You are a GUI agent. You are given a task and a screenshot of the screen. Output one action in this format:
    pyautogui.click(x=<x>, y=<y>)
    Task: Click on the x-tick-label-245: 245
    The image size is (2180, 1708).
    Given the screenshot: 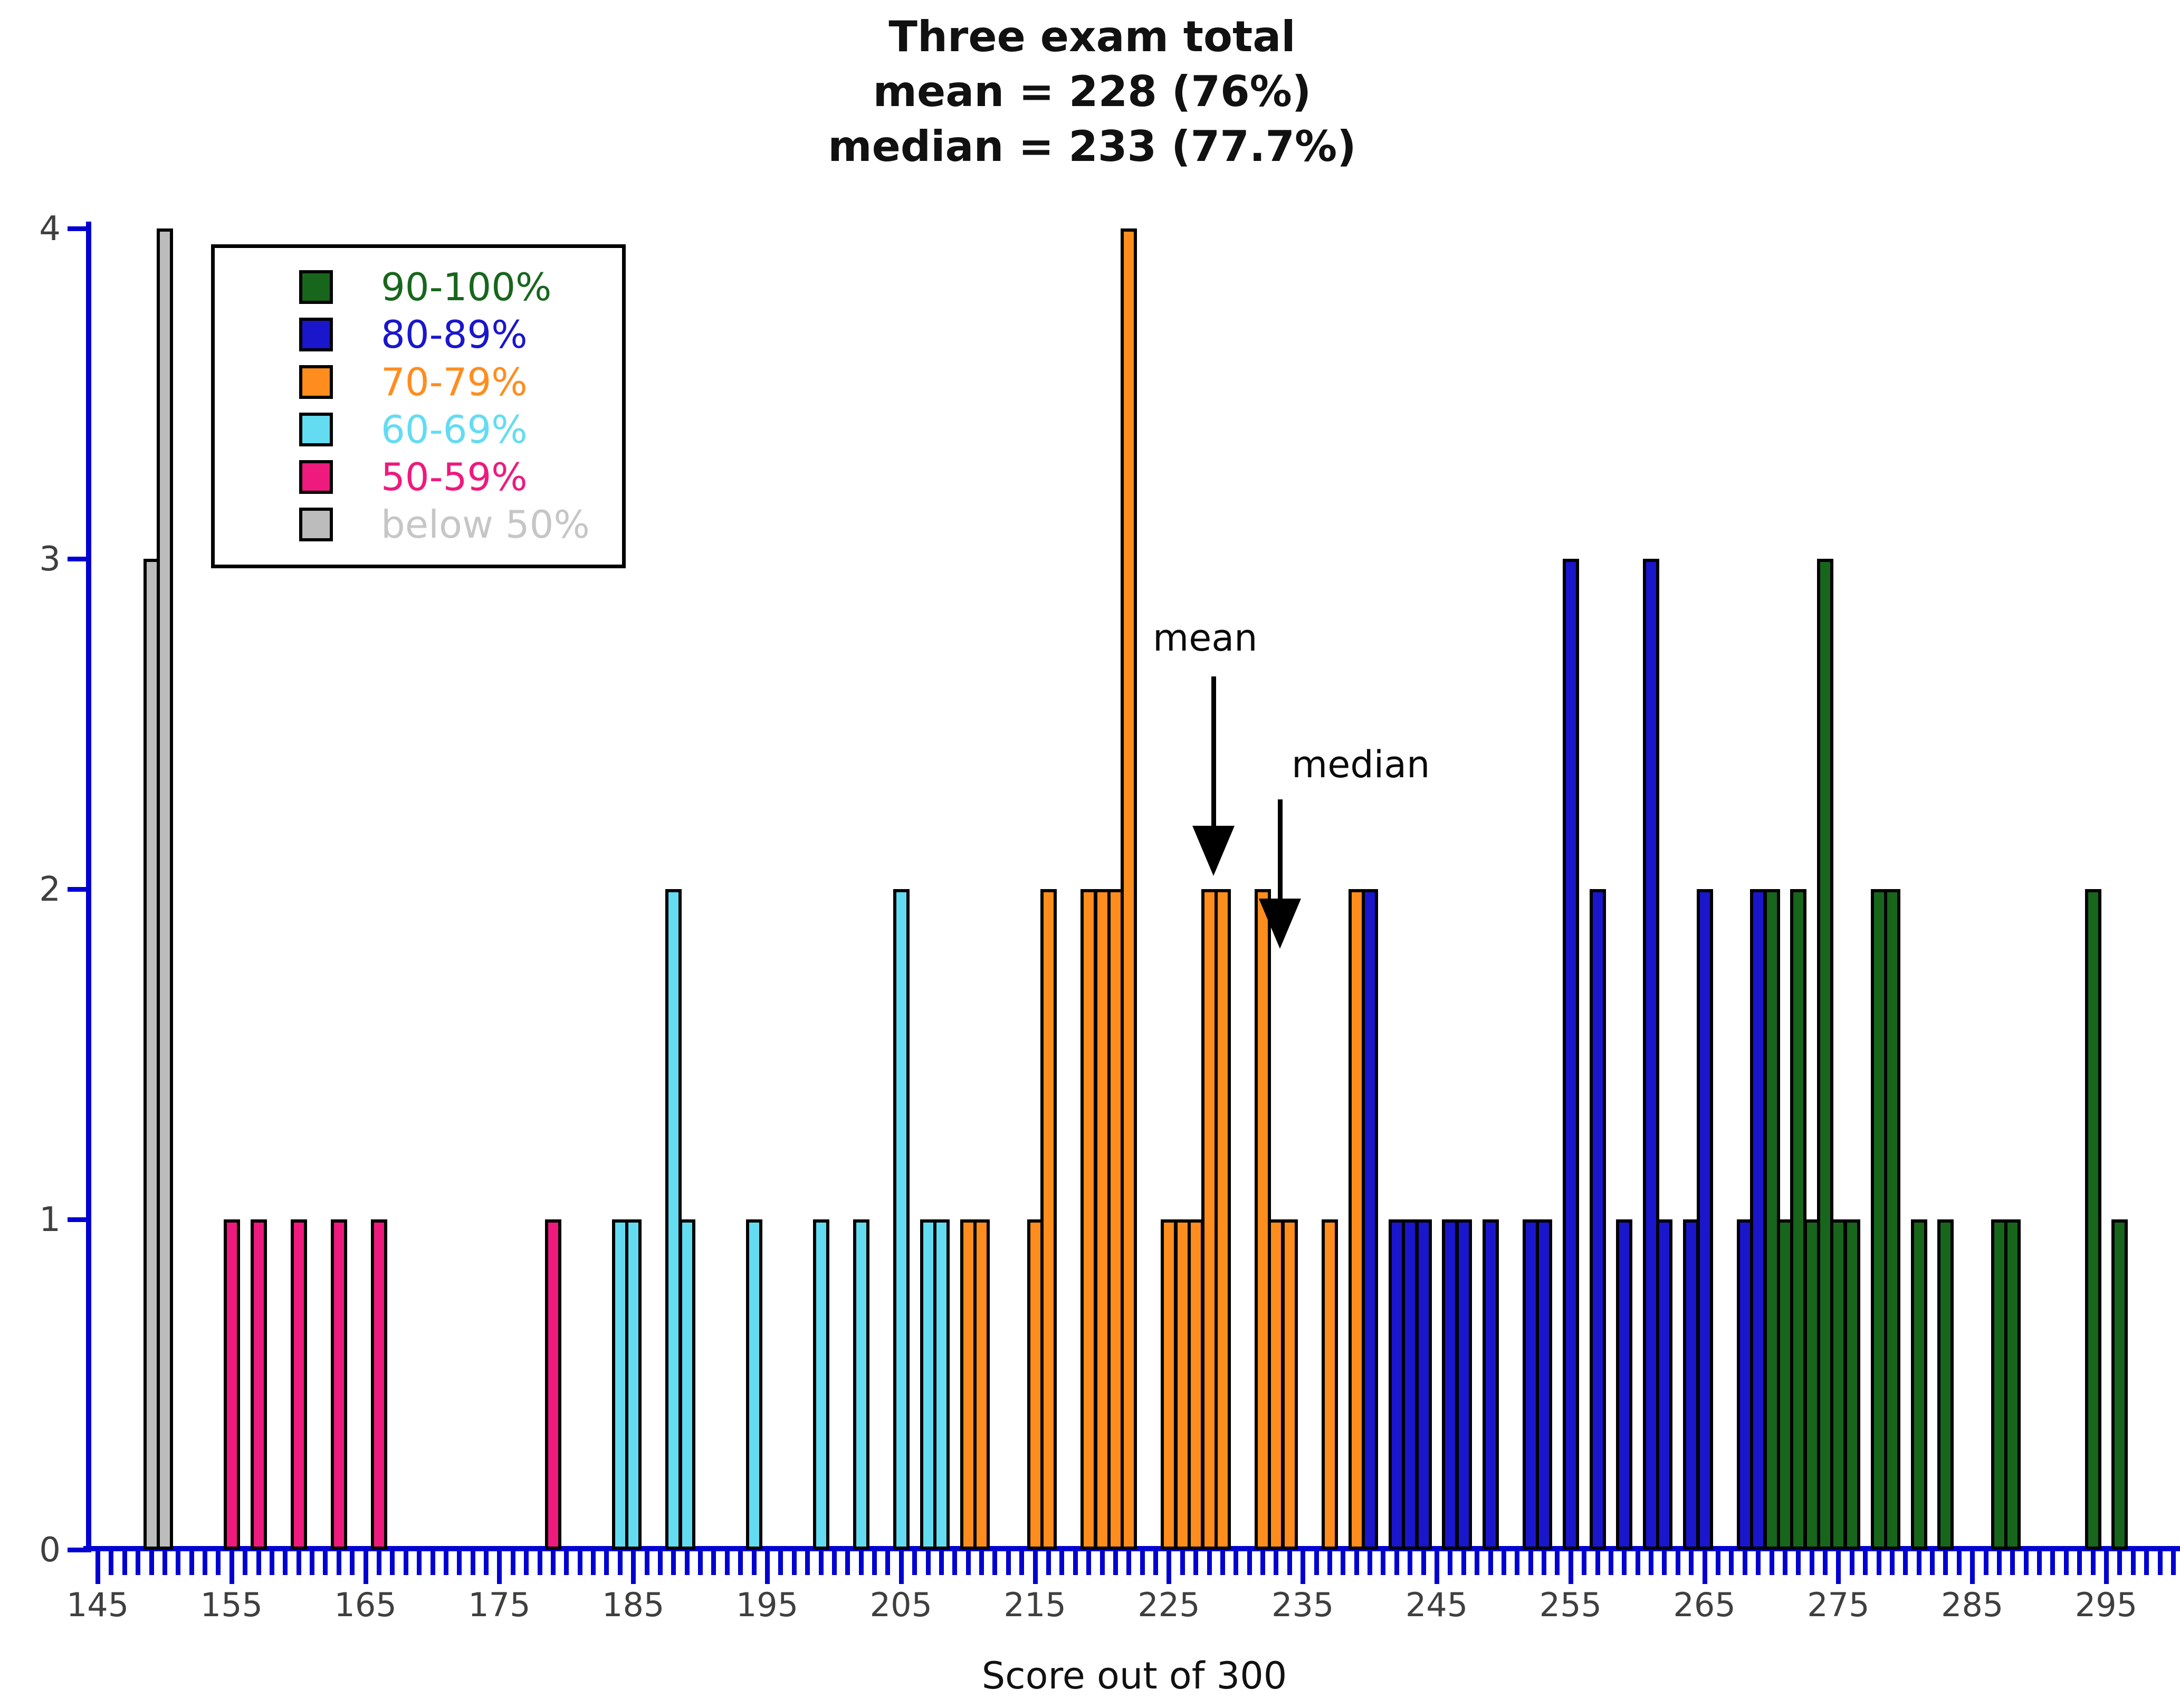 What is the action you would take?
    pyautogui.click(x=1436, y=1605)
    